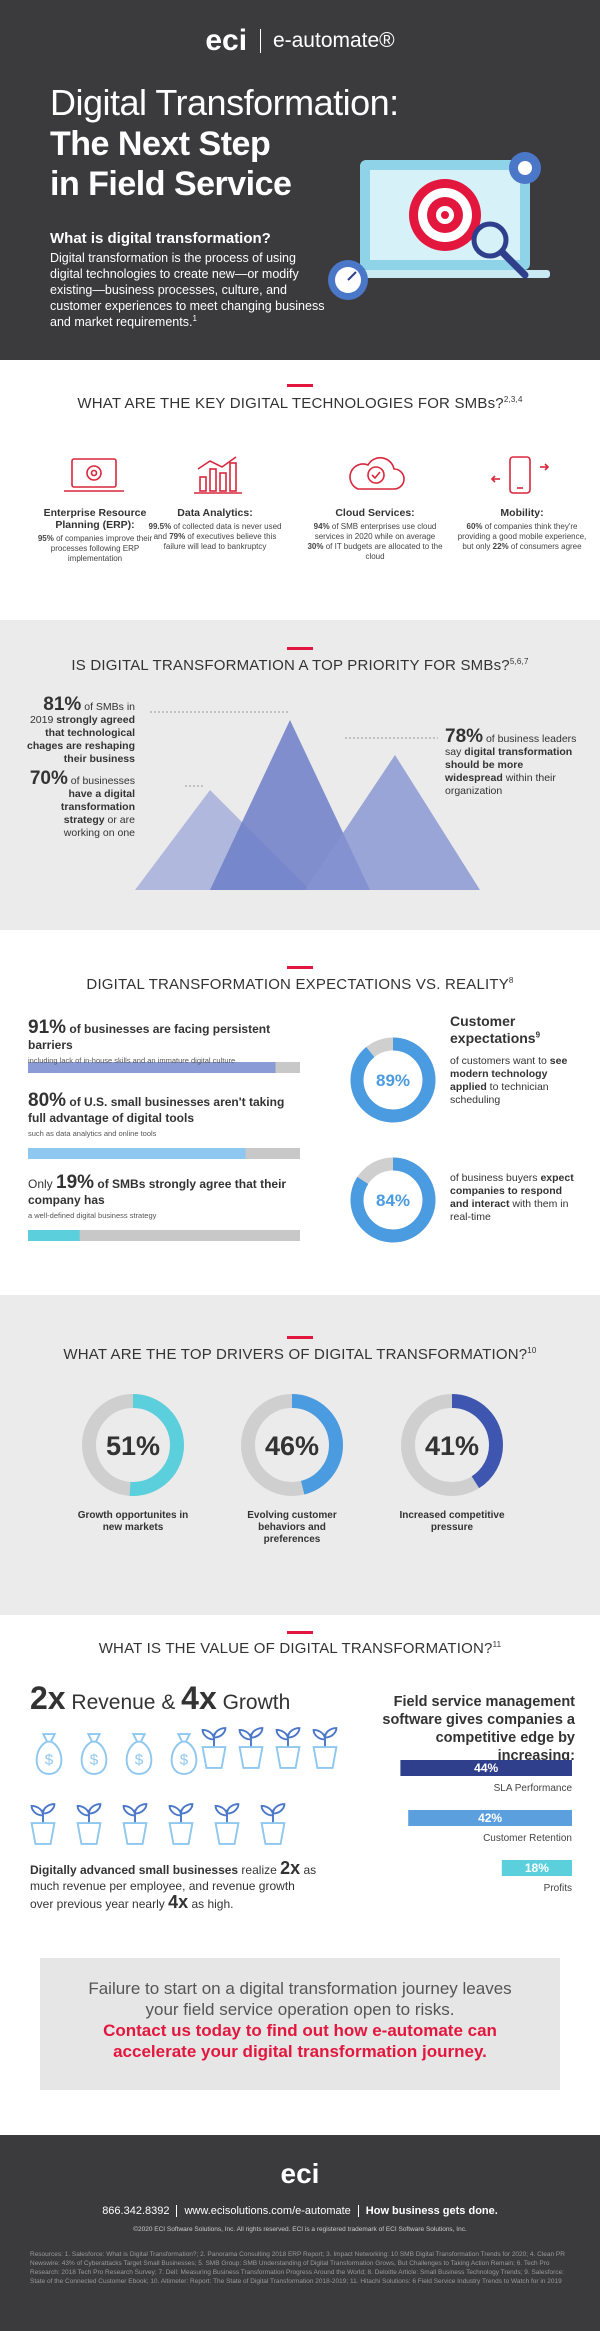  I want to click on bar-label: 18%, so click(537, 1868).